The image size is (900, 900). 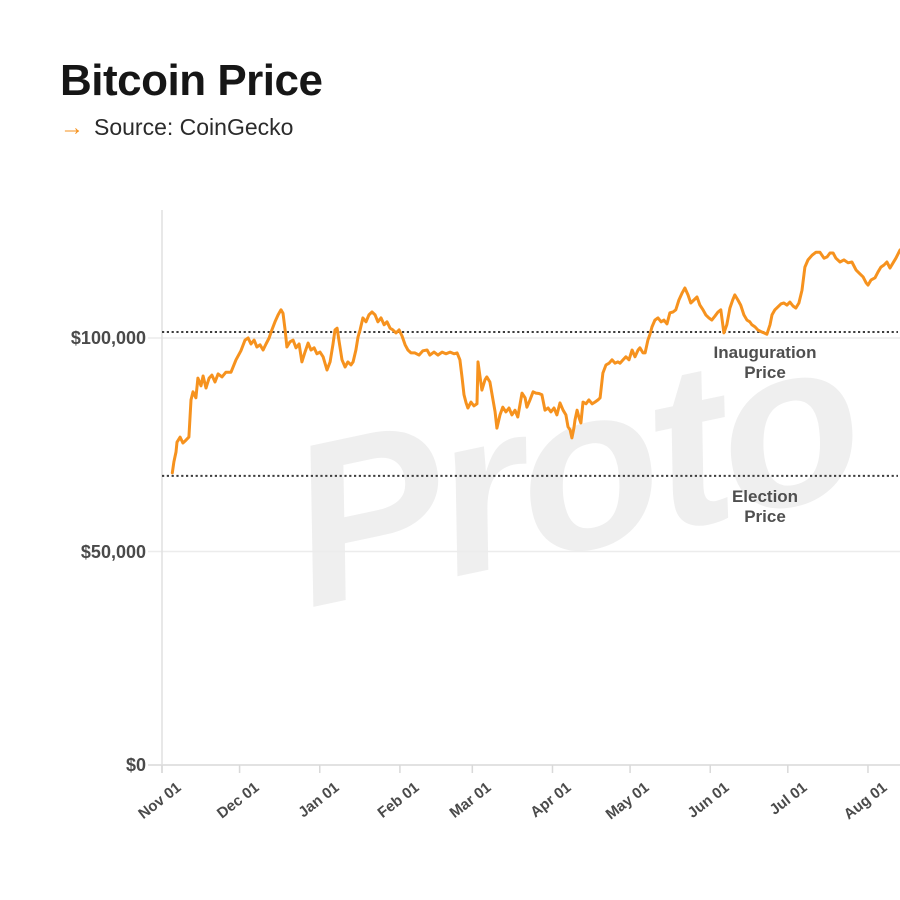 I want to click on election-price-label: Election Price, so click(x=765, y=507).